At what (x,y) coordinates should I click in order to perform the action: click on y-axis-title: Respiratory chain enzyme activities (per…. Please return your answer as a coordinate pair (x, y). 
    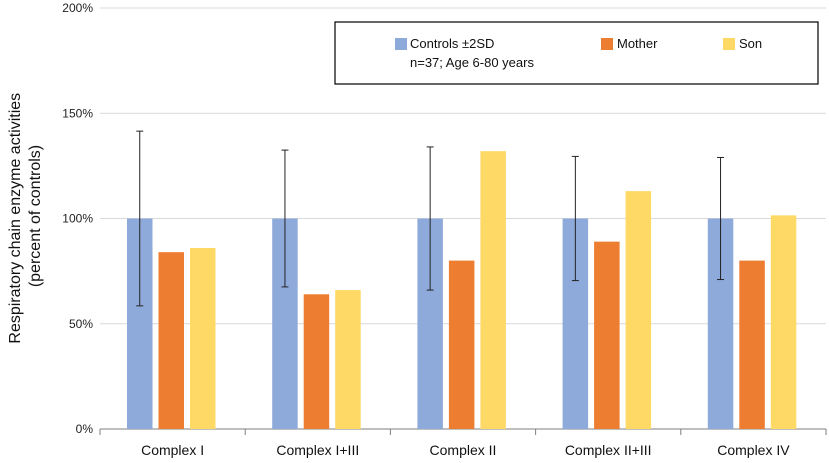
    Looking at the image, I should click on (25, 215).